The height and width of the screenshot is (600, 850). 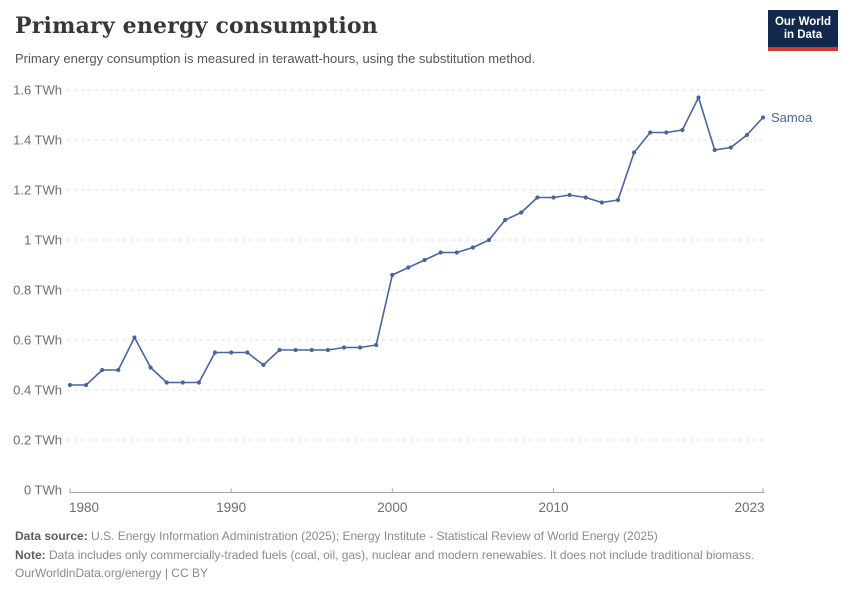 What do you see at coordinates (392, 507) in the screenshot?
I see `x-tick-label: 2000` at bounding box center [392, 507].